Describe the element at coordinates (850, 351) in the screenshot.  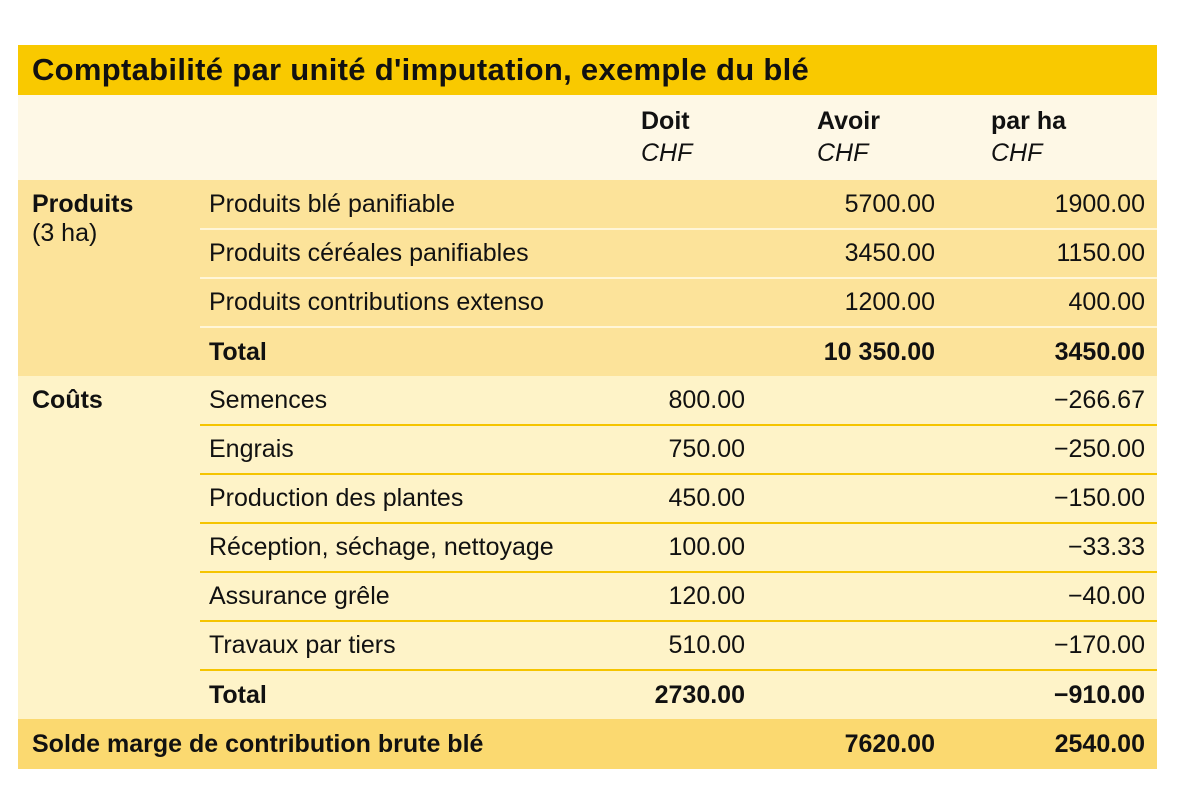
I see `cell-avoir: 10 350.00` at that location.